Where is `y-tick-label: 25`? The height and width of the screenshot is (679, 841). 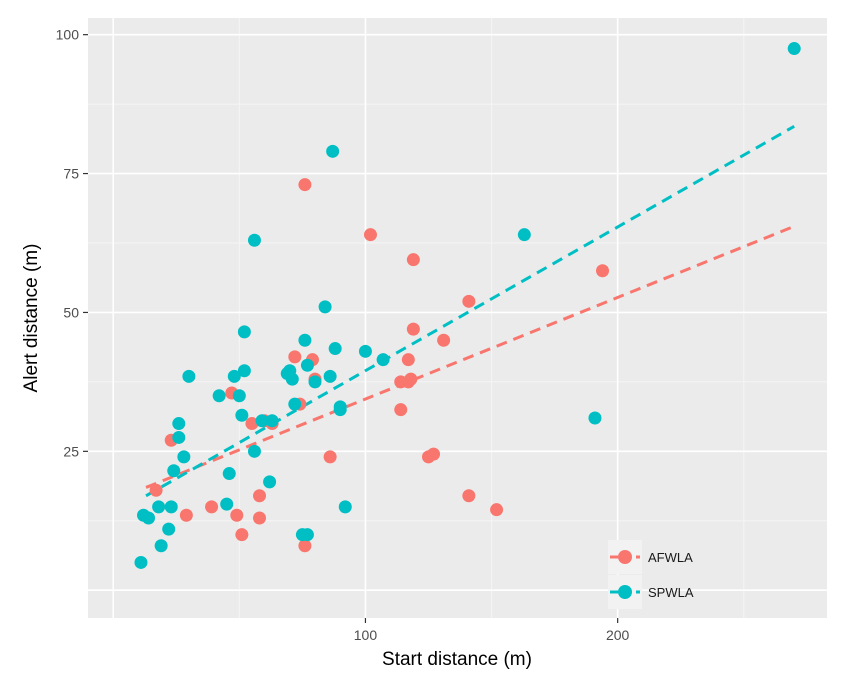 y-tick-label: 25 is located at coordinates (71, 451).